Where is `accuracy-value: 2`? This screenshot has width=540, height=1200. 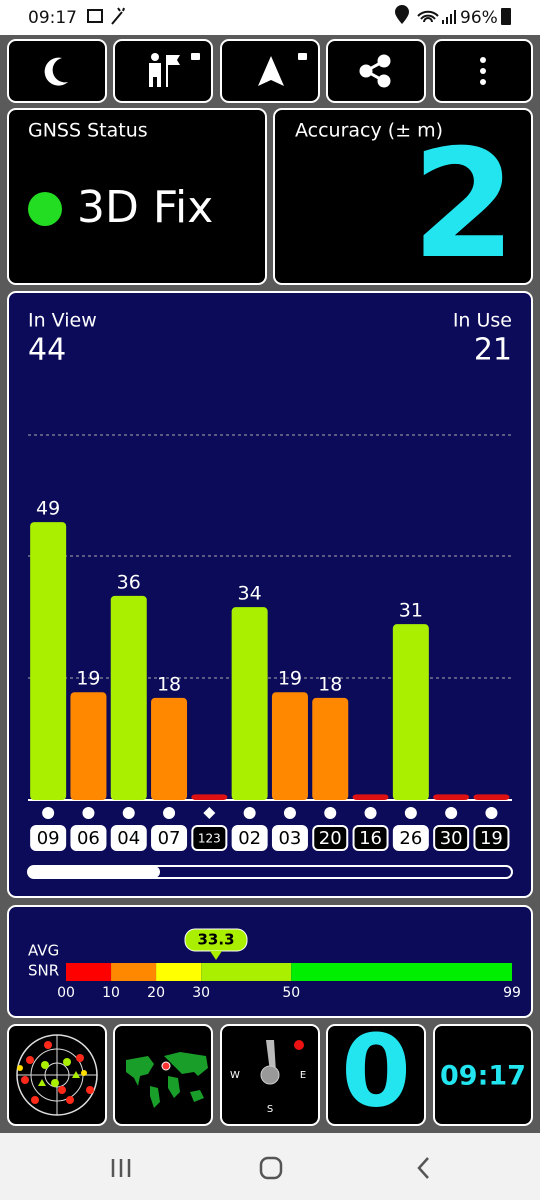 accuracy-value: 2 is located at coordinates (464, 205).